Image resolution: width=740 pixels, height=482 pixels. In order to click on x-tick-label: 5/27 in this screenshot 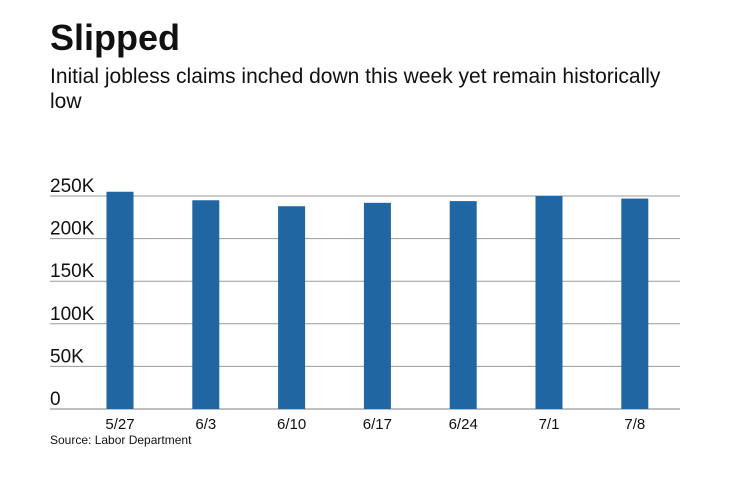, I will do `click(119, 424)`.